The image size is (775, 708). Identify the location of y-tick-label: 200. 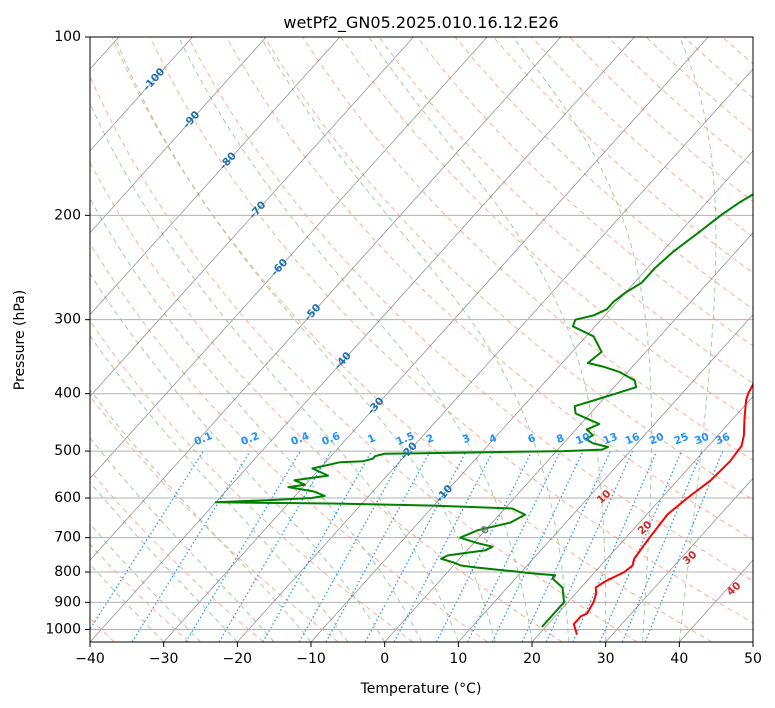
(67, 215).